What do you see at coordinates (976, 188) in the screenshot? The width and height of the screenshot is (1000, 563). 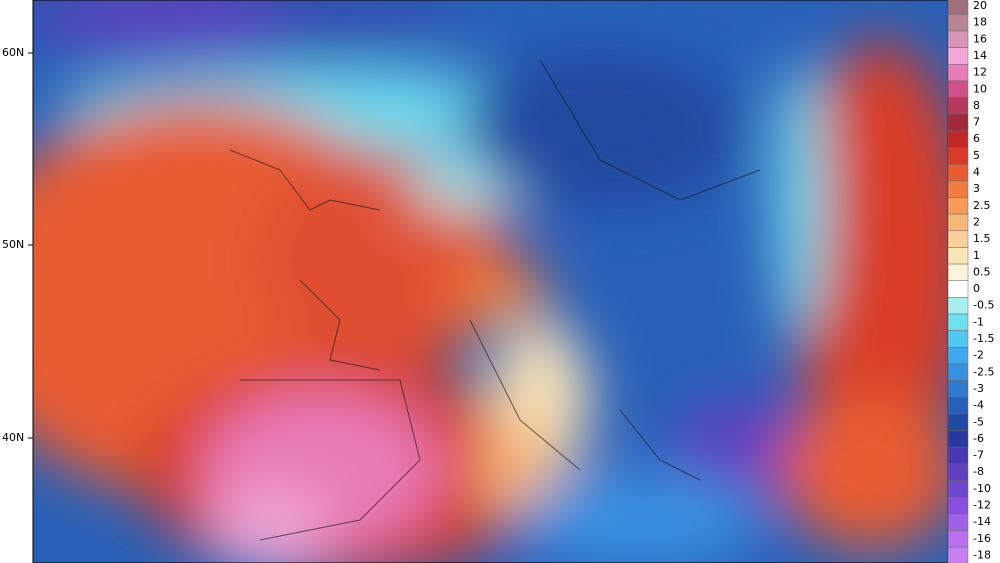 I see `legend-label: 3` at bounding box center [976, 188].